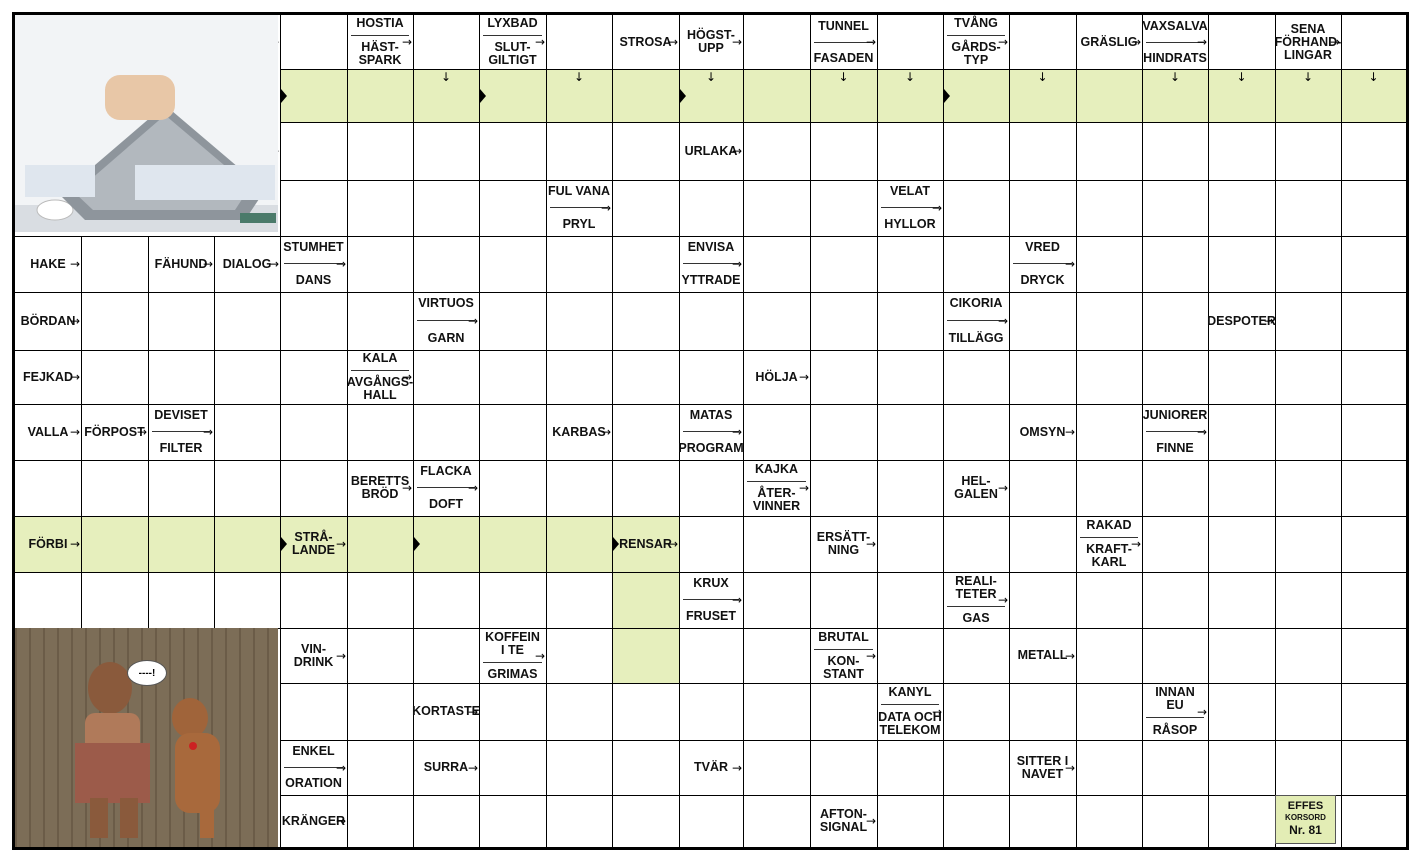  Describe the element at coordinates (976, 487) in the screenshot. I see `clue-text: HEL- GALEN` at that location.